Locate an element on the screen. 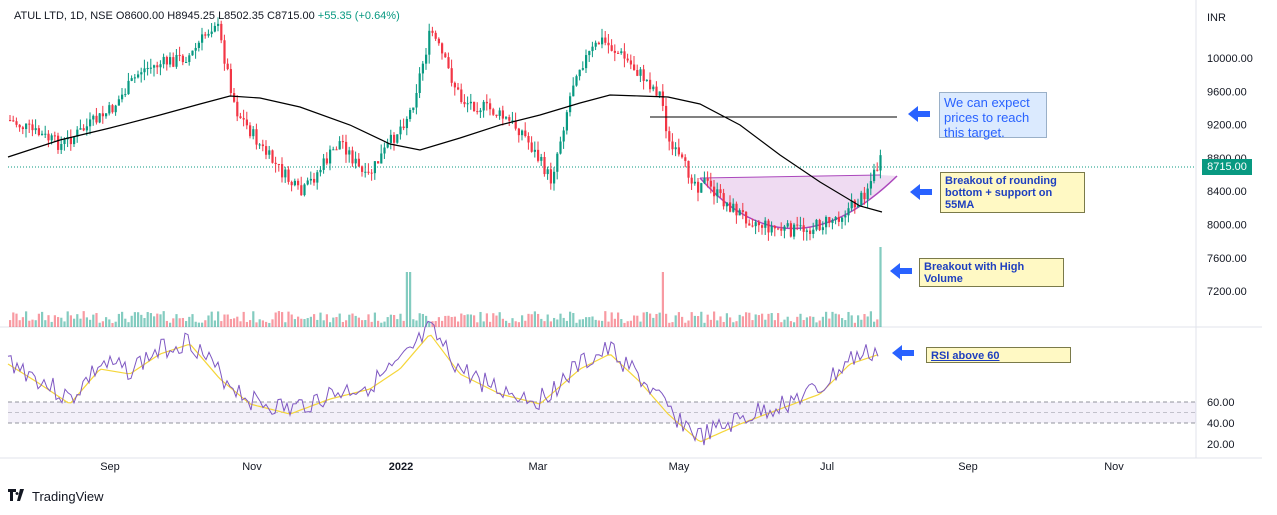 The width and height of the screenshot is (1277, 515). time-tick-label: 2022 is located at coordinates (401, 467).